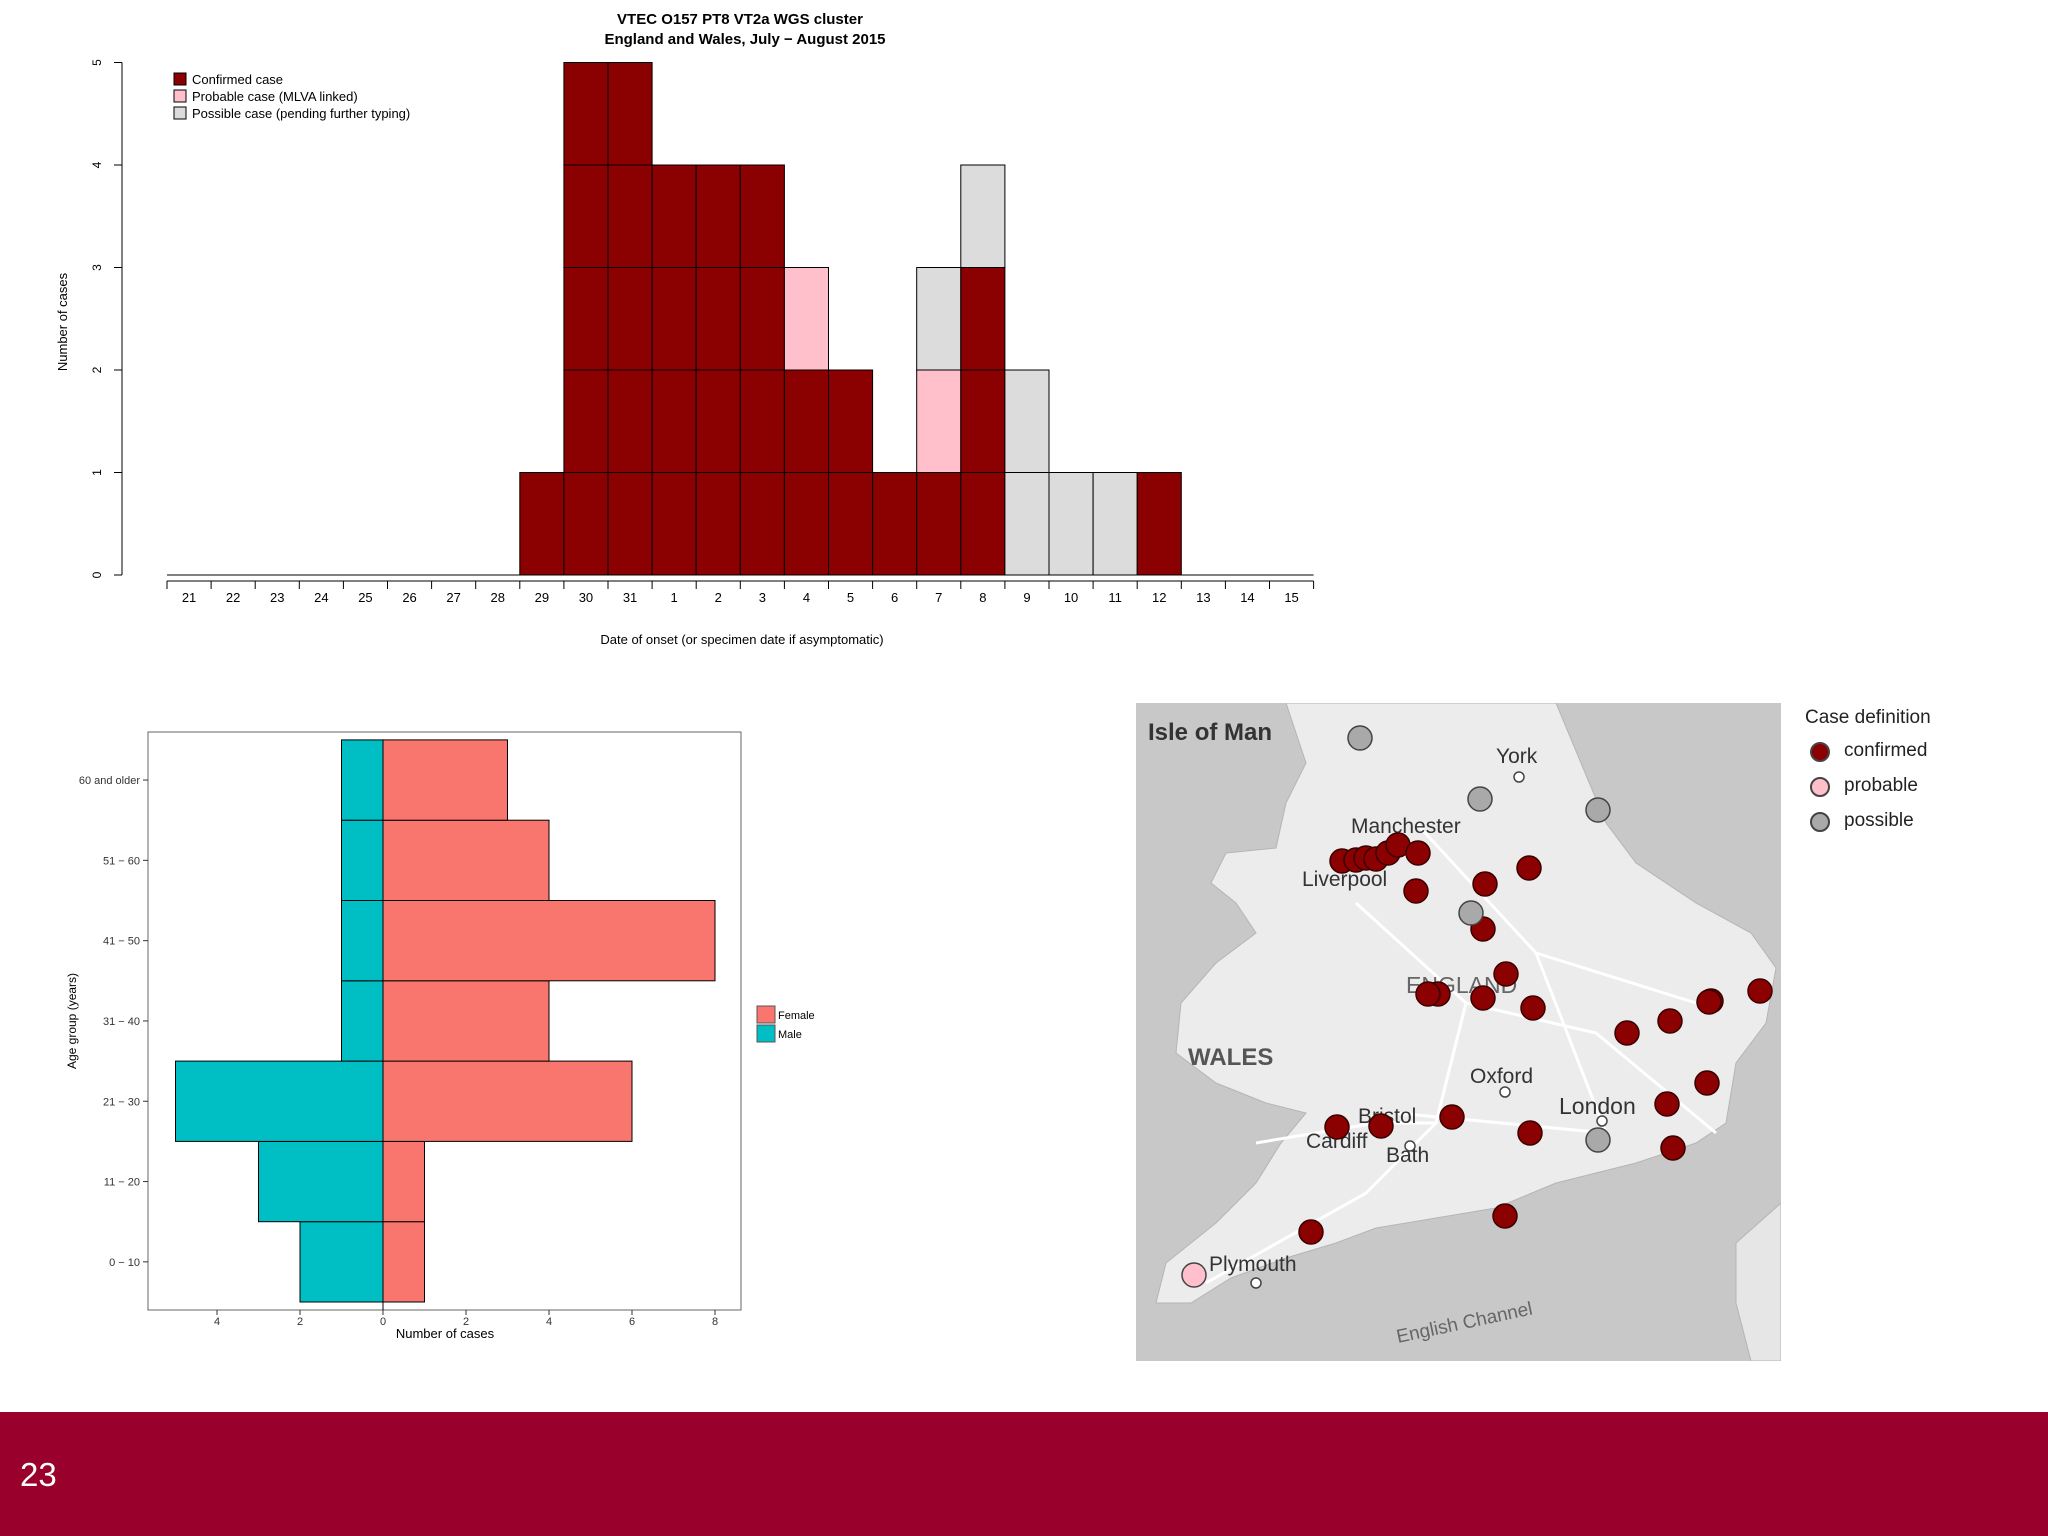  What do you see at coordinates (38, 1474) in the screenshot?
I see `page-number: 23` at bounding box center [38, 1474].